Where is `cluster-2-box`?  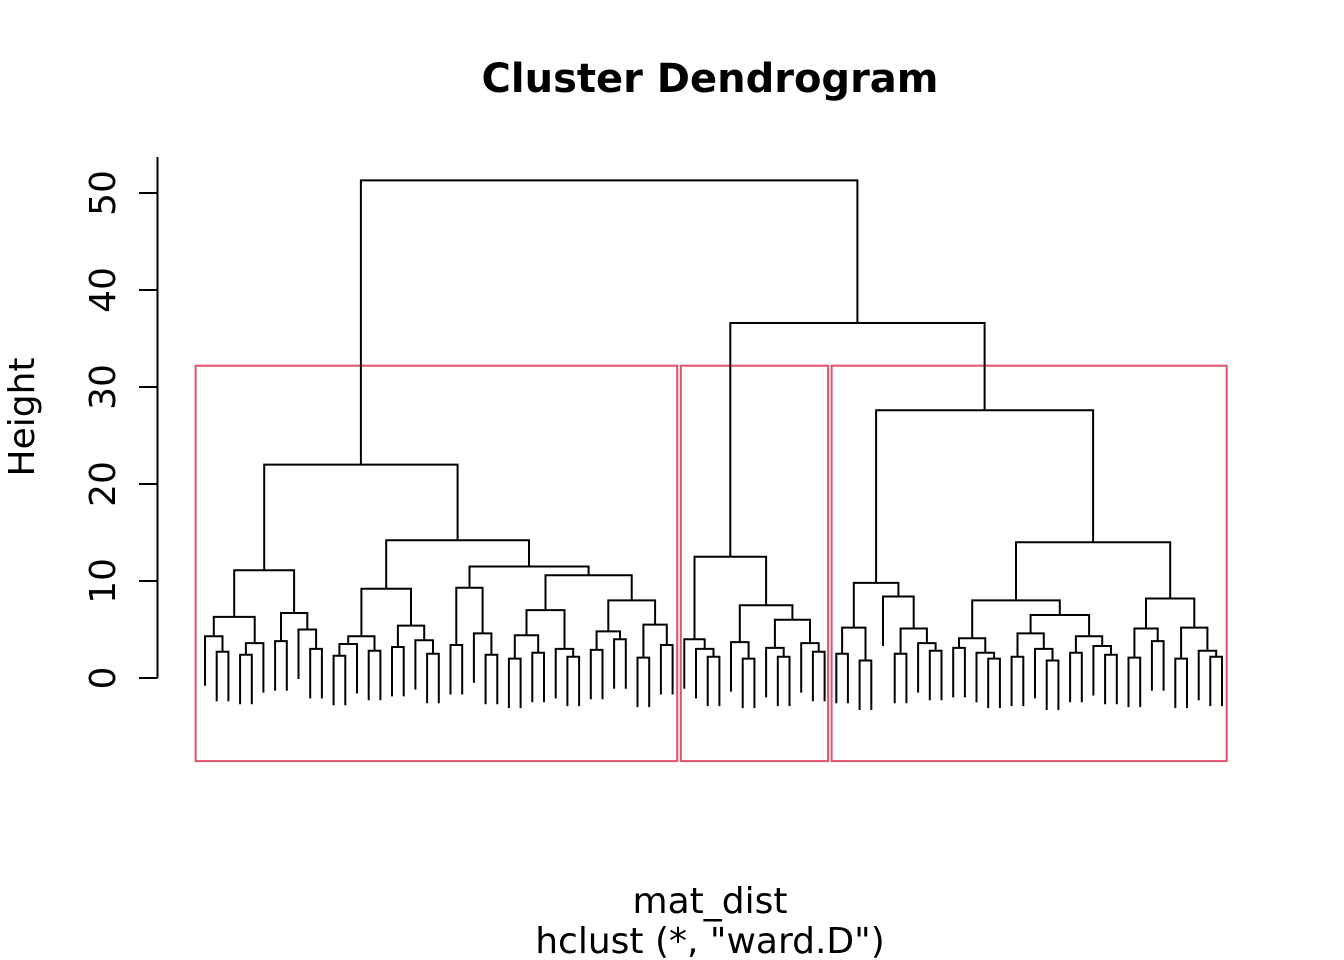
cluster-2-box is located at coordinates (754, 563).